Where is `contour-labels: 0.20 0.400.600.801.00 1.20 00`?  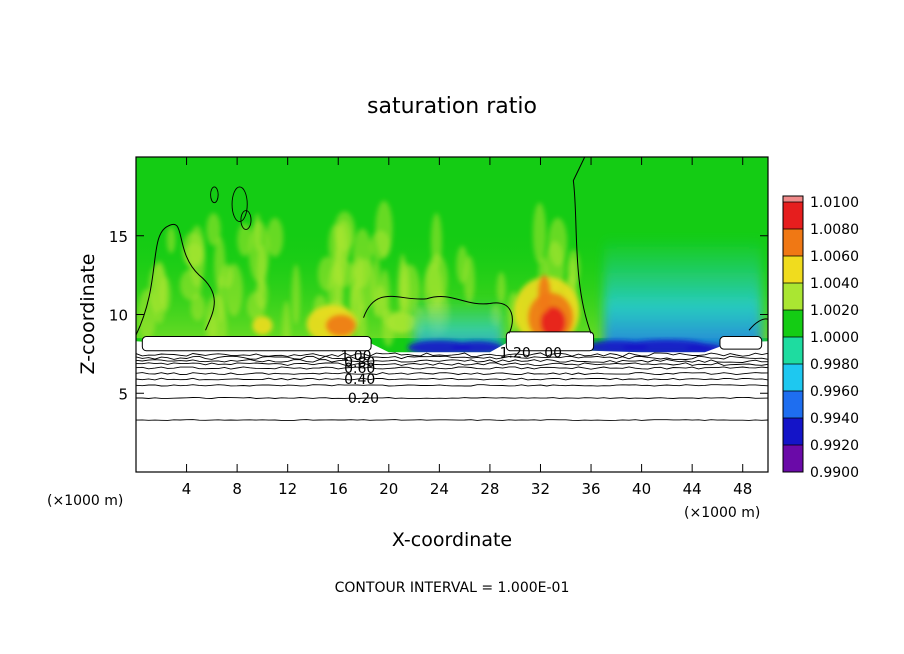
contour-labels: 0.20 0.400.600.801.00 1.20 00 is located at coordinates (451, 376).